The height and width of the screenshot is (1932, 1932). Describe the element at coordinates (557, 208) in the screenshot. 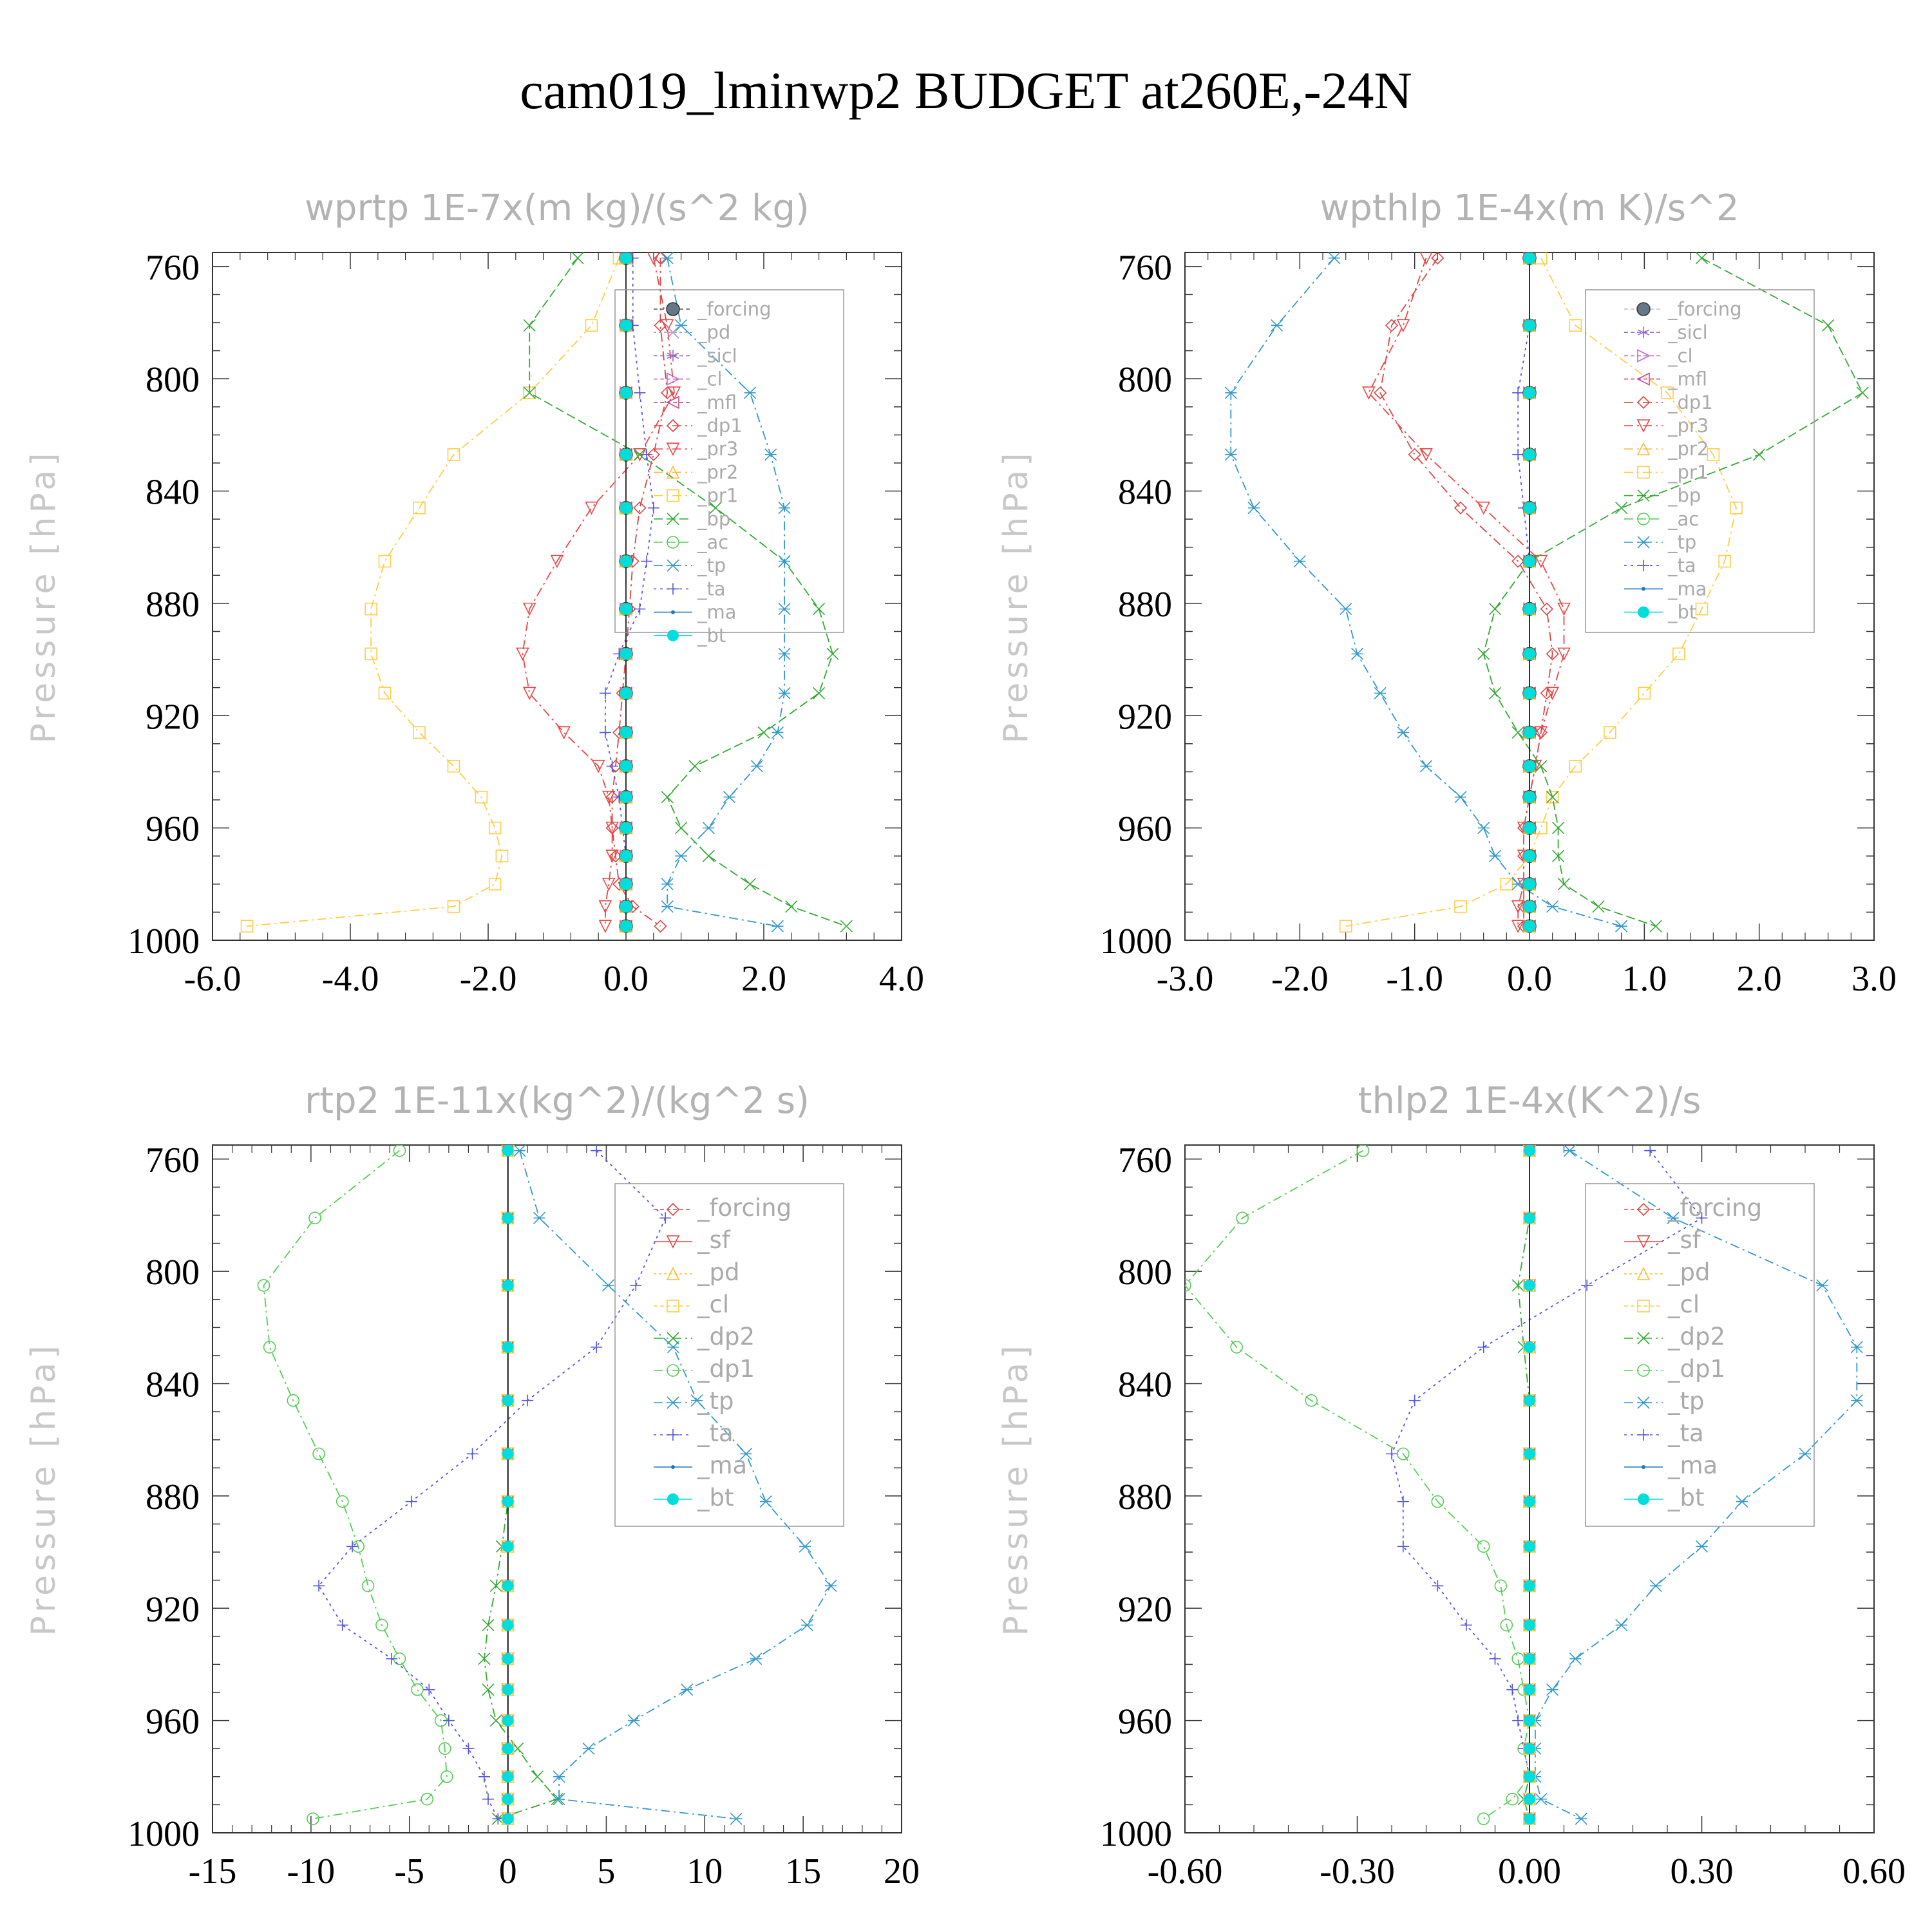

I see `panel-title: wprtp 1E-7x(m kg)/(s^2 kg)` at that location.